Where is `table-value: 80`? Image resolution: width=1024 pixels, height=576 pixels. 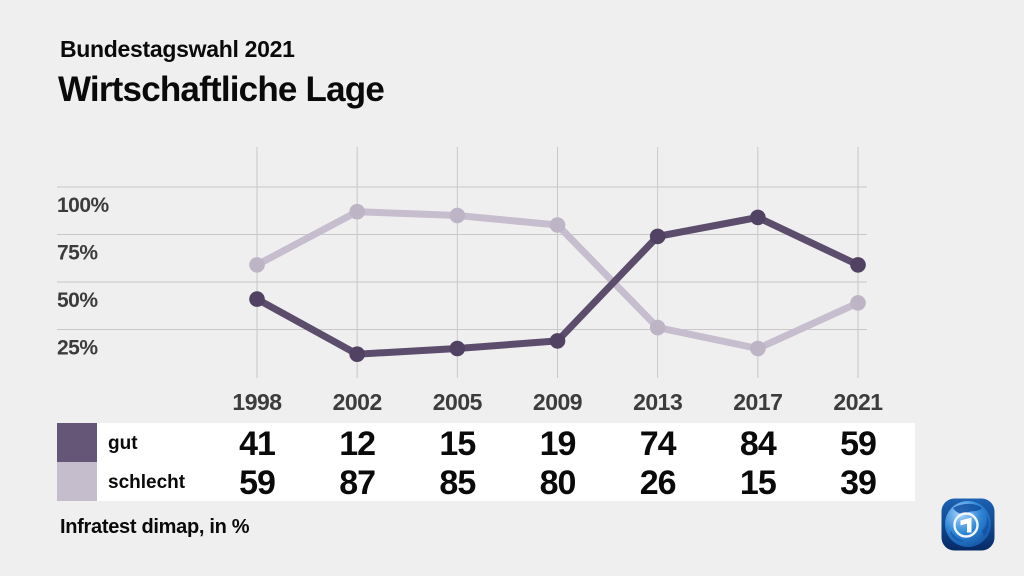
table-value: 80 is located at coordinates (558, 483).